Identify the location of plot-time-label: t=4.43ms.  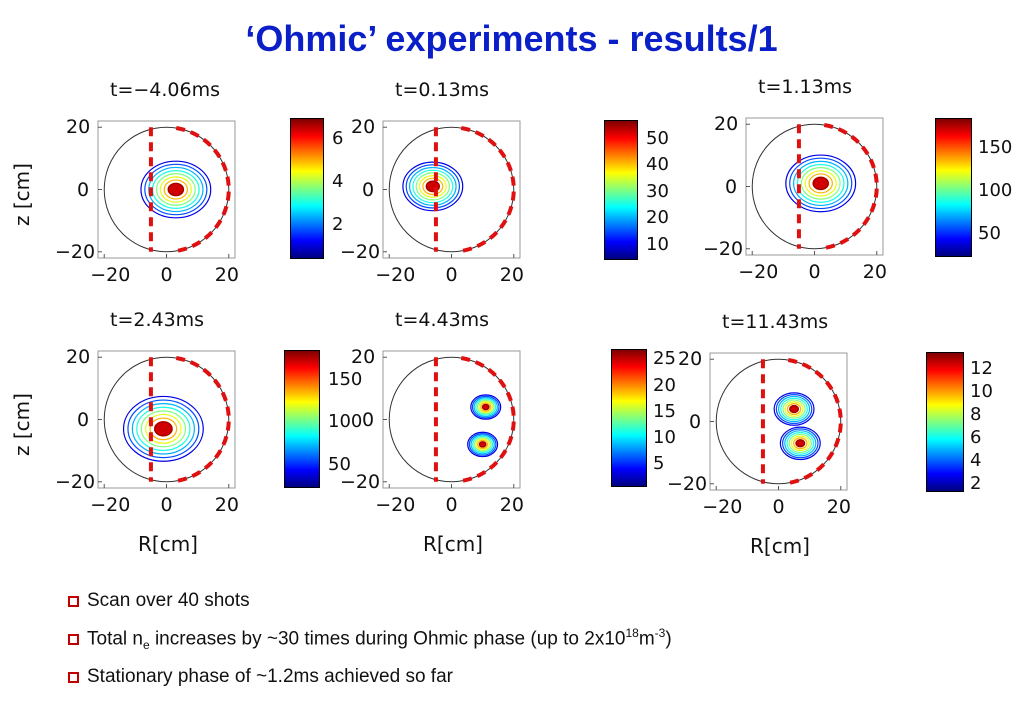
(442, 320).